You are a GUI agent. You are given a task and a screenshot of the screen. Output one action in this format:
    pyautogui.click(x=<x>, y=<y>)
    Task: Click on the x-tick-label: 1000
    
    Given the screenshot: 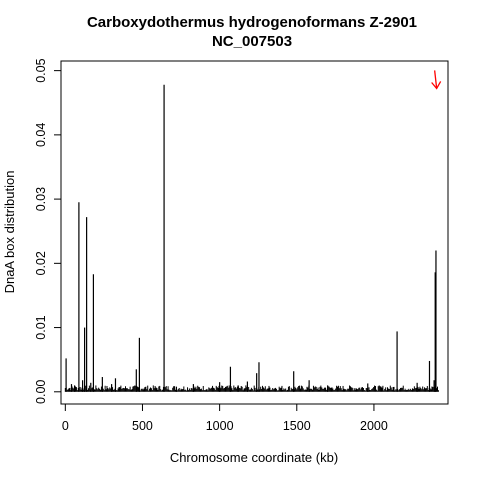 What is the action you would take?
    pyautogui.click(x=220, y=426)
    